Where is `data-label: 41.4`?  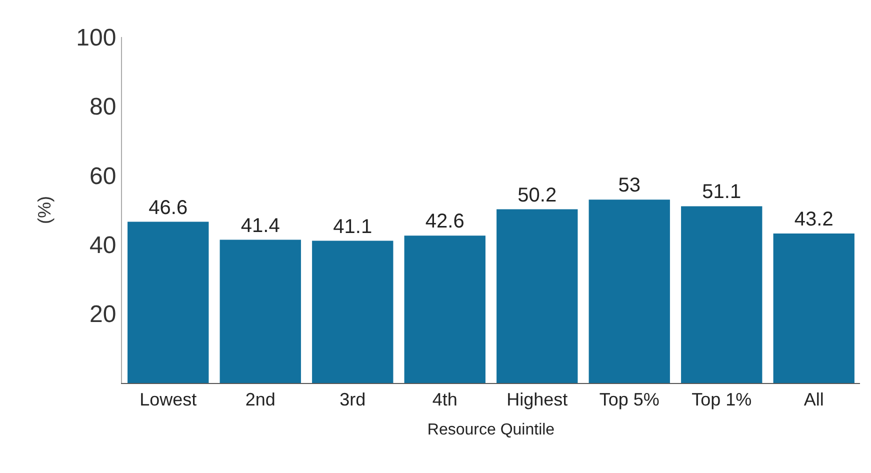
data-label: 41.4 is located at coordinates (260, 225).